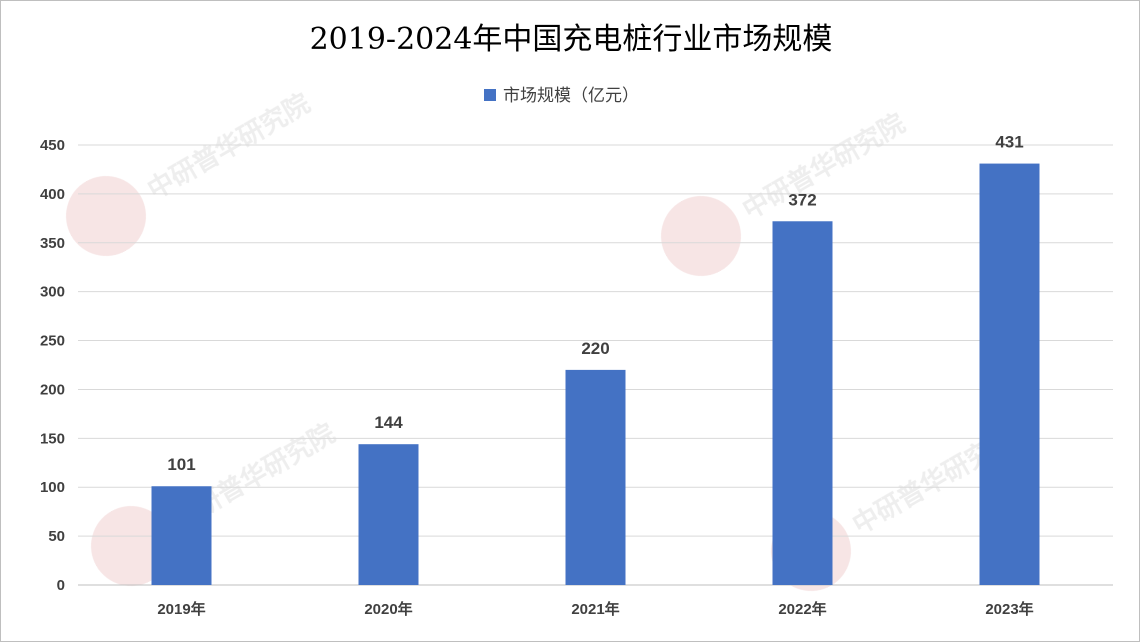  What do you see at coordinates (61, 585) in the screenshot?
I see `y-tick-label: 0` at bounding box center [61, 585].